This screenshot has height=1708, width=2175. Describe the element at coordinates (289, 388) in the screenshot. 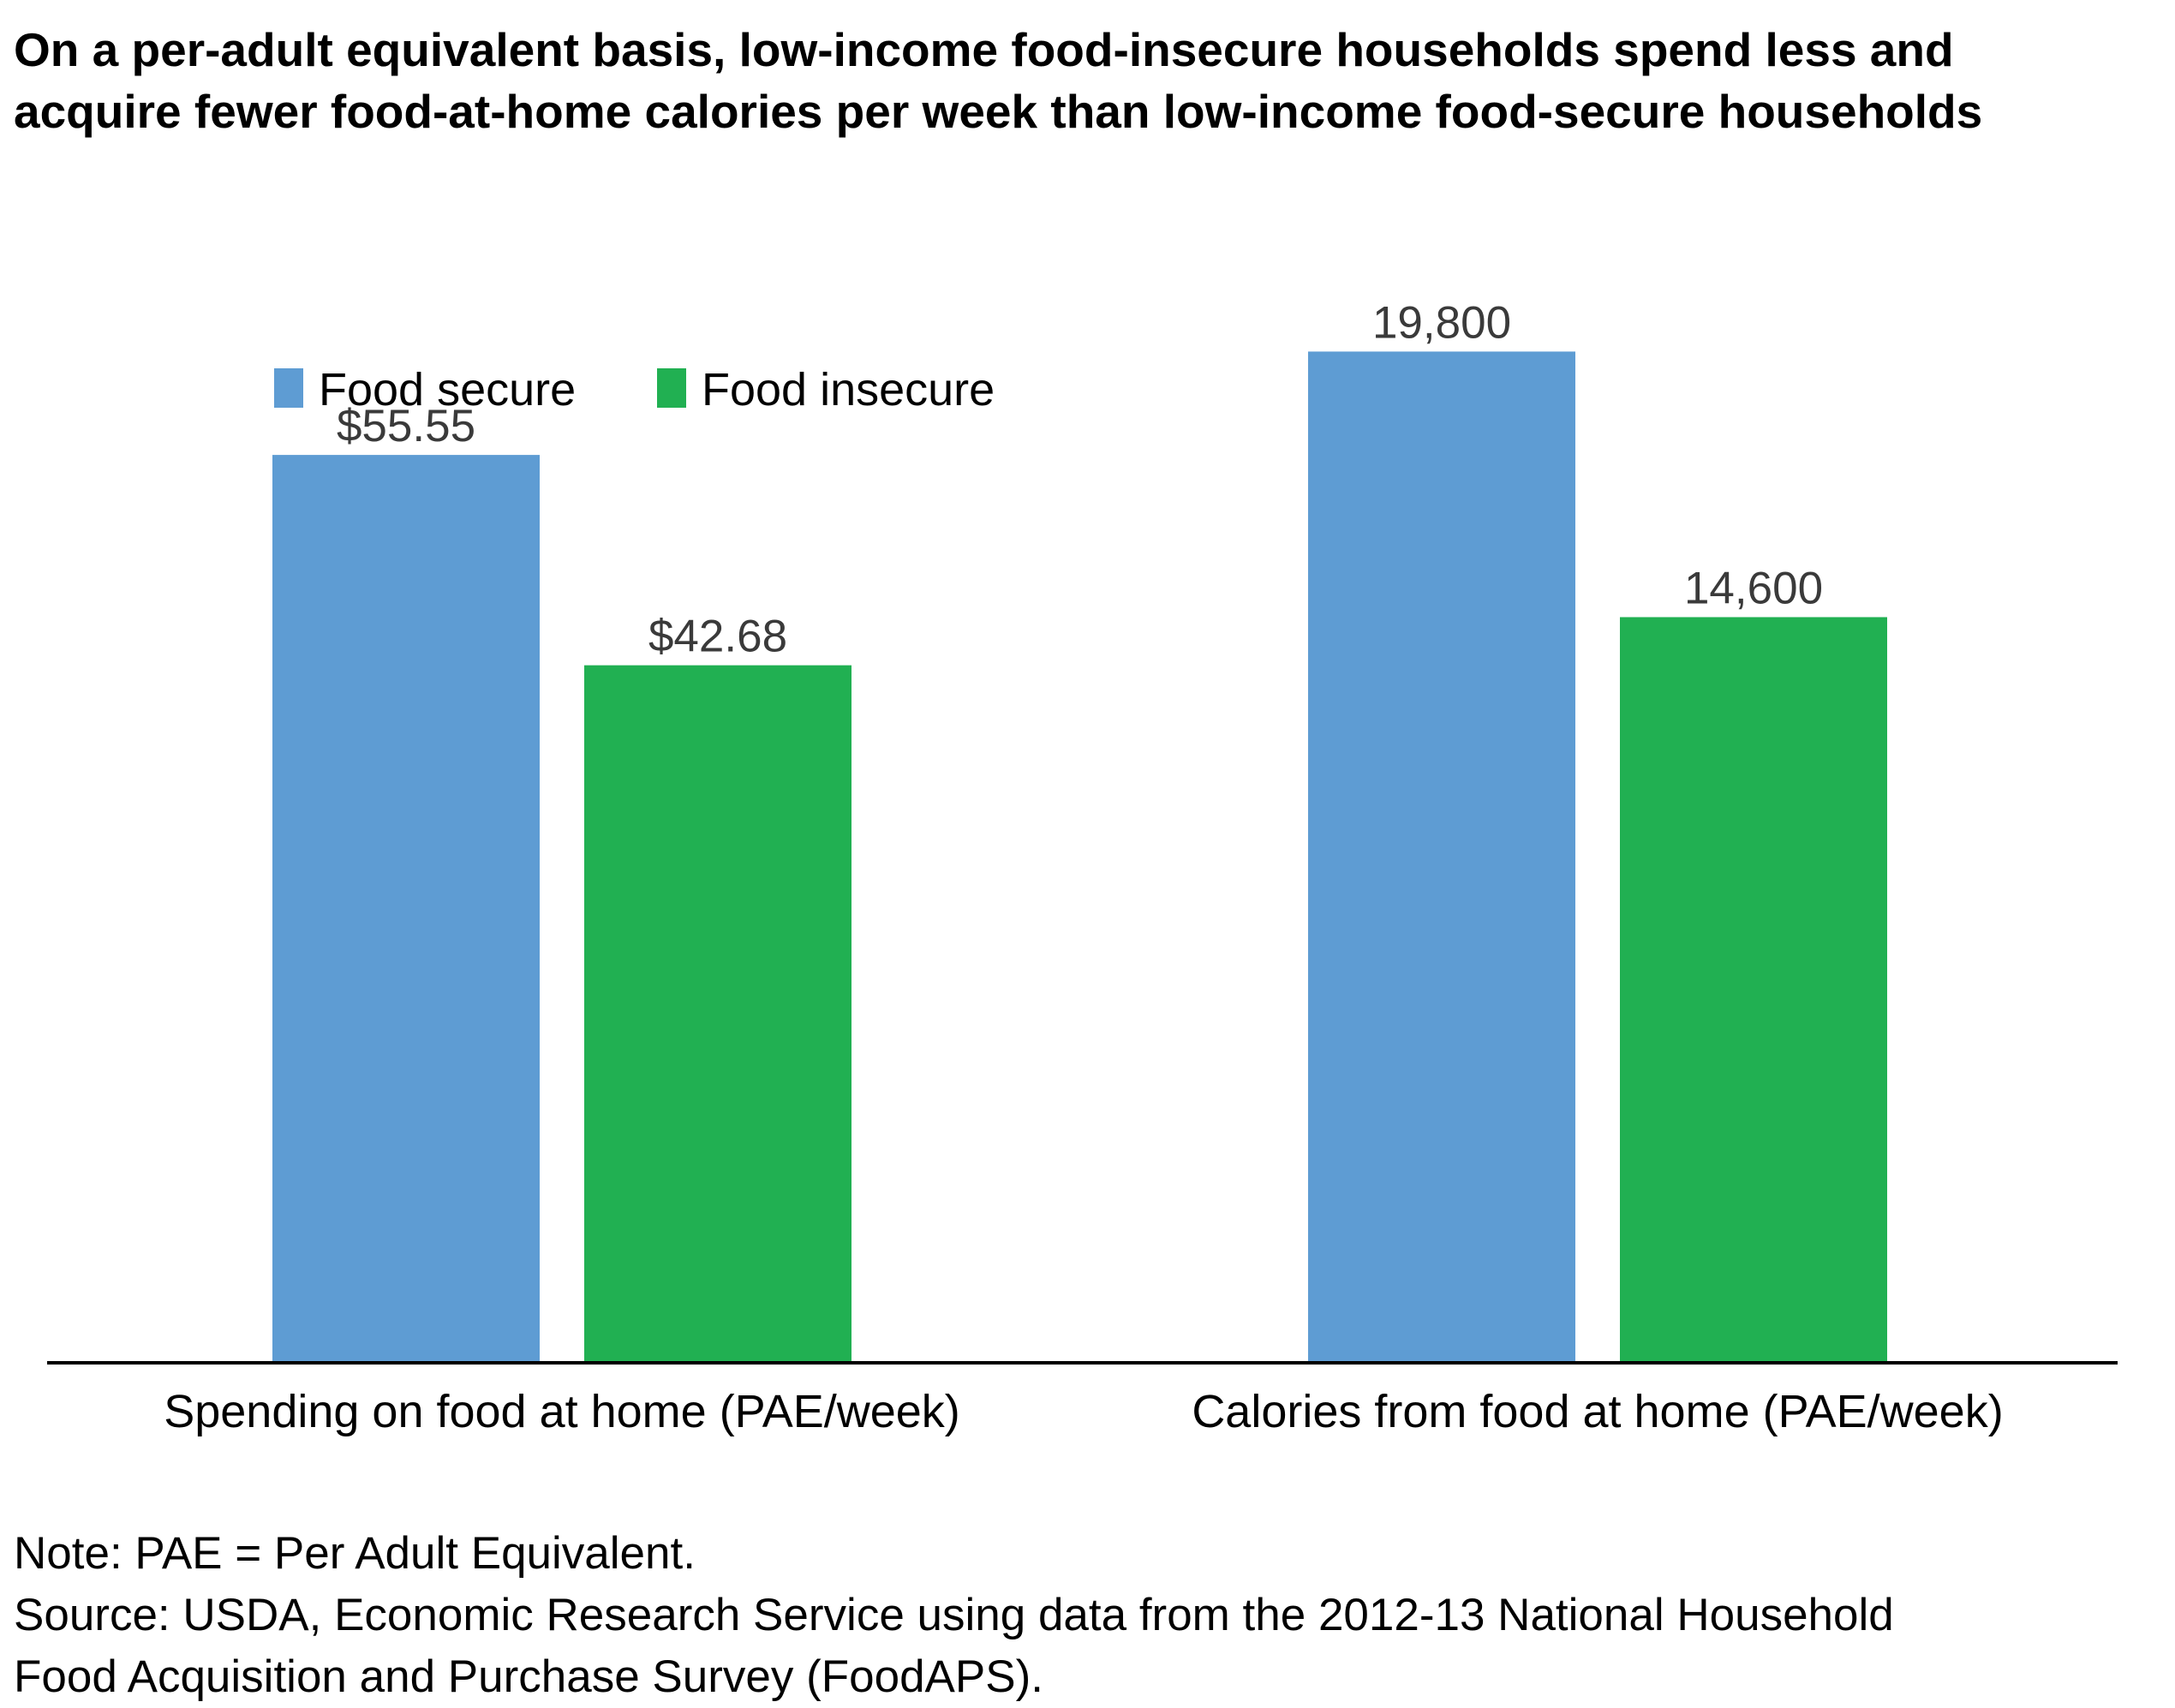

I see `legend-swatch-food-secure` at that location.